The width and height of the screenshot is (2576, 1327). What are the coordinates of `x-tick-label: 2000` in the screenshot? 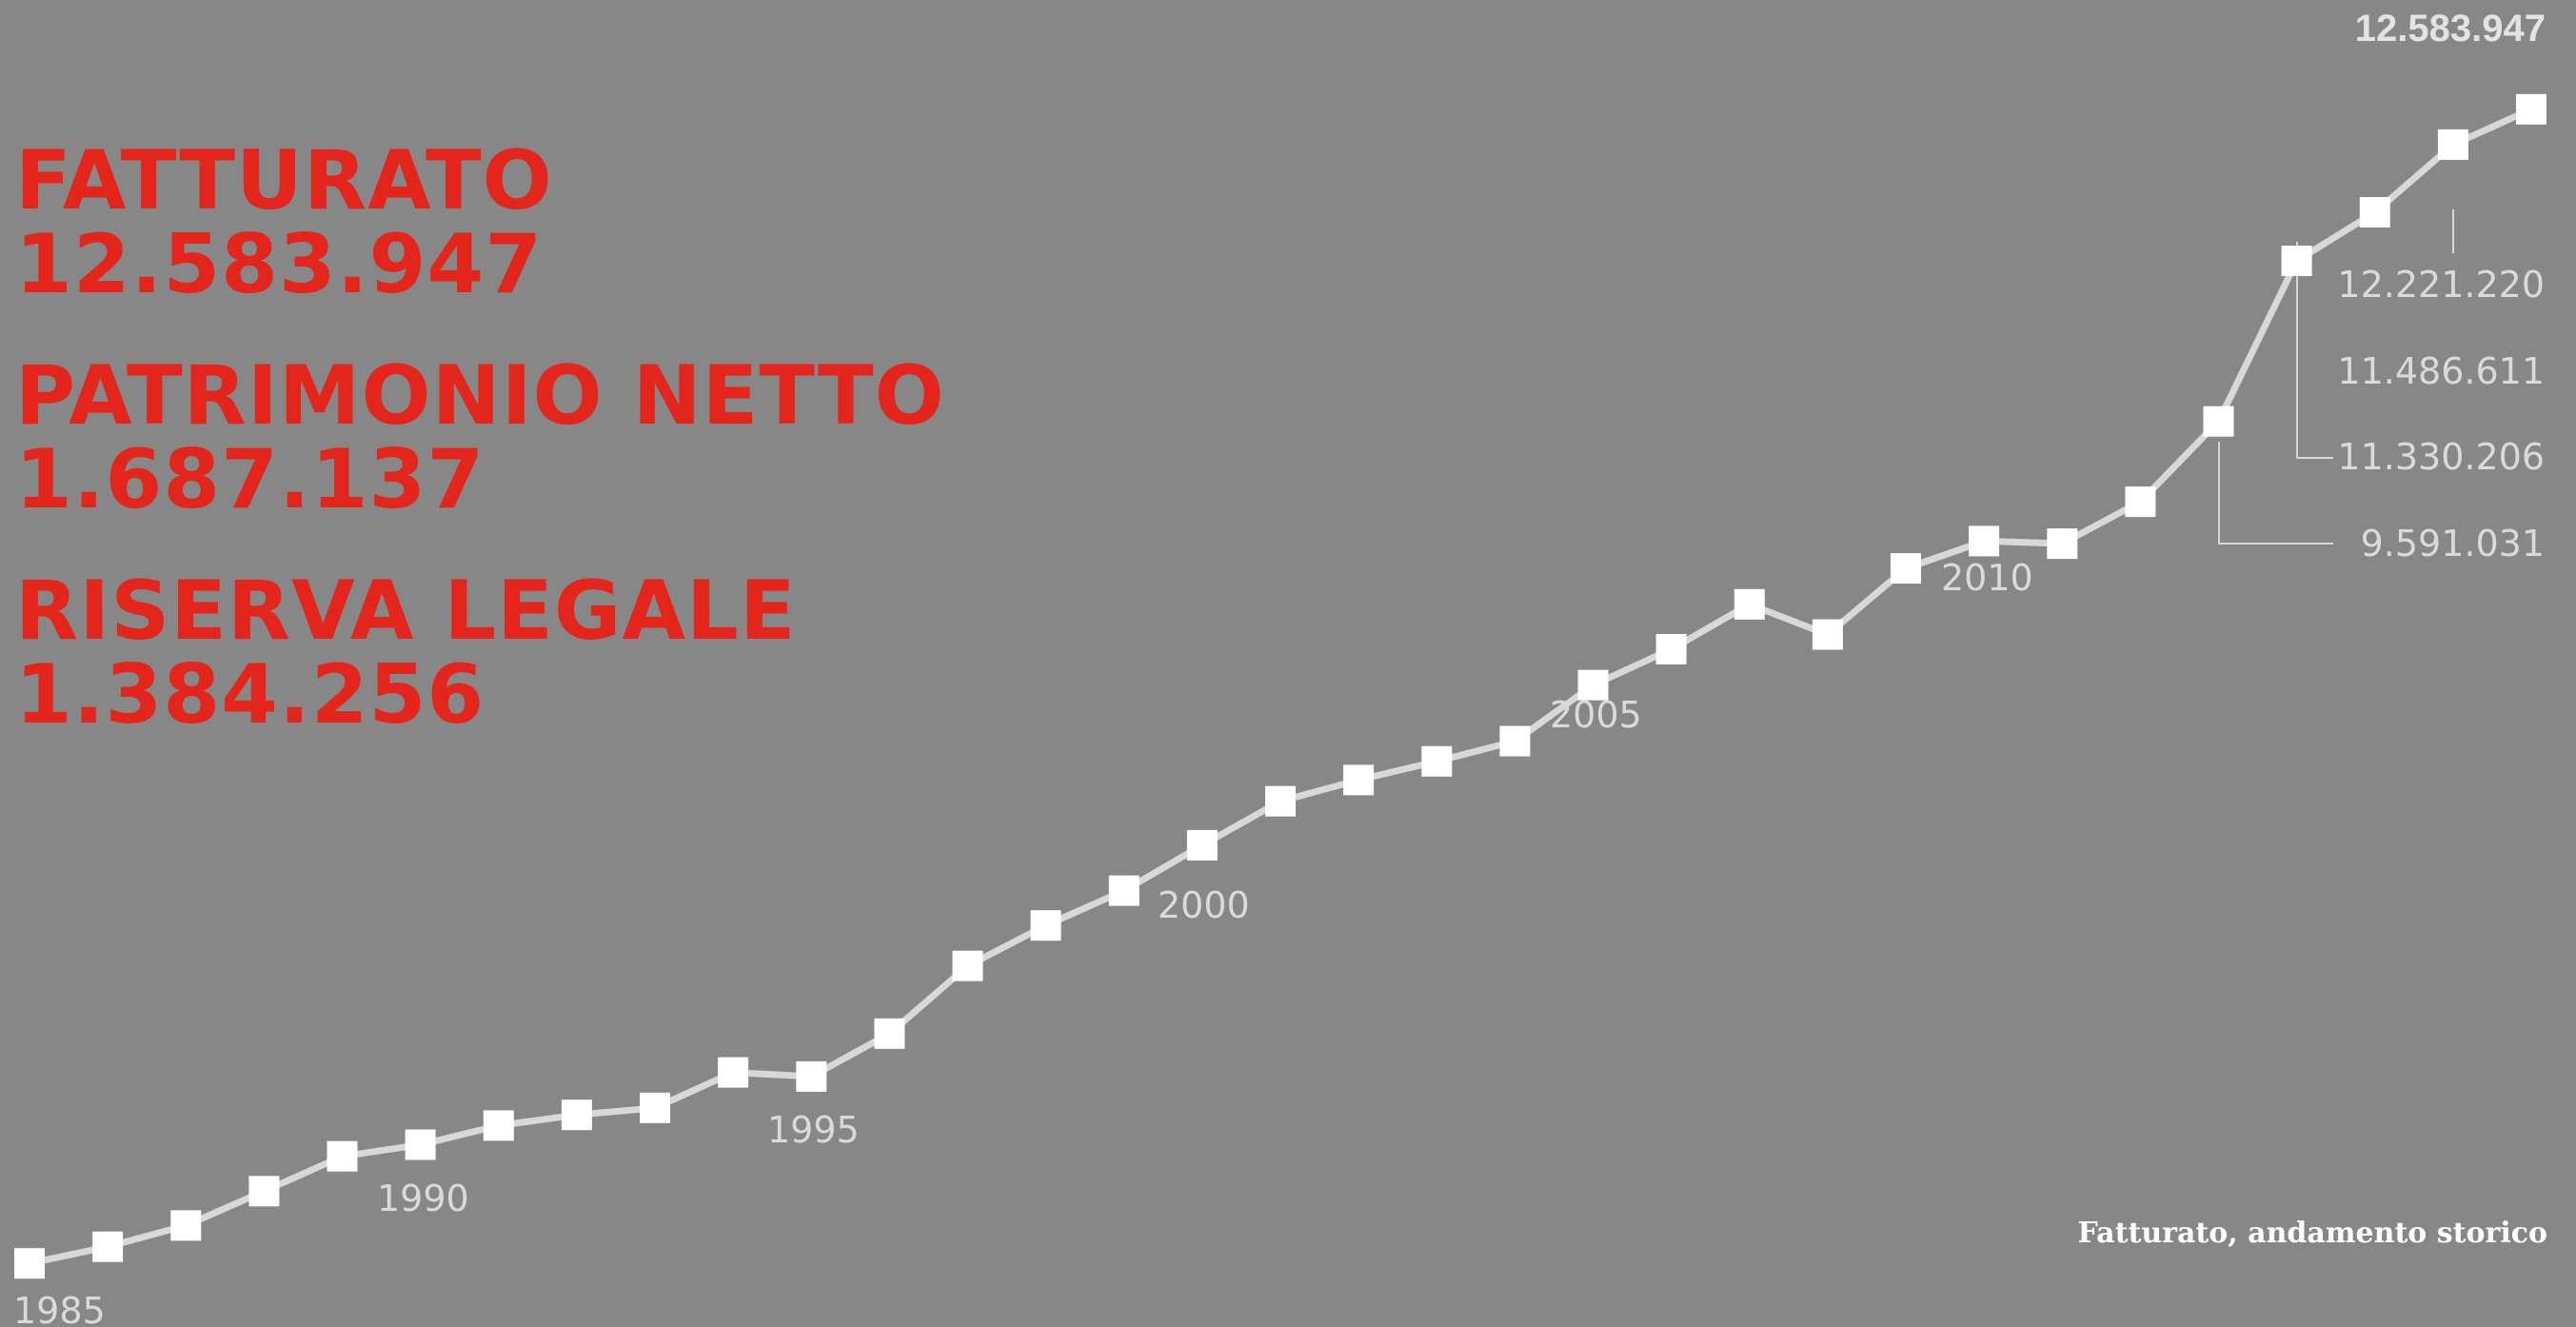 It's located at (1204, 905).